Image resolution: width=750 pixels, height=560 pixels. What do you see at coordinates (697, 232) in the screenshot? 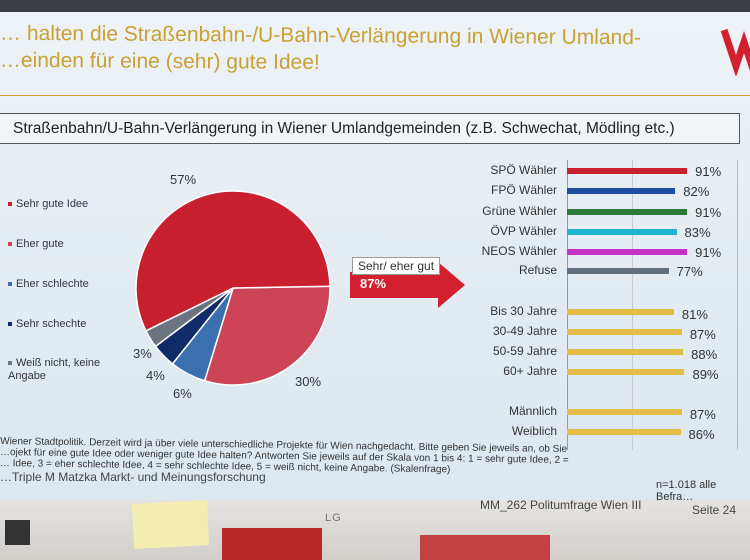
I see `bar-value-label: 83%` at bounding box center [697, 232].